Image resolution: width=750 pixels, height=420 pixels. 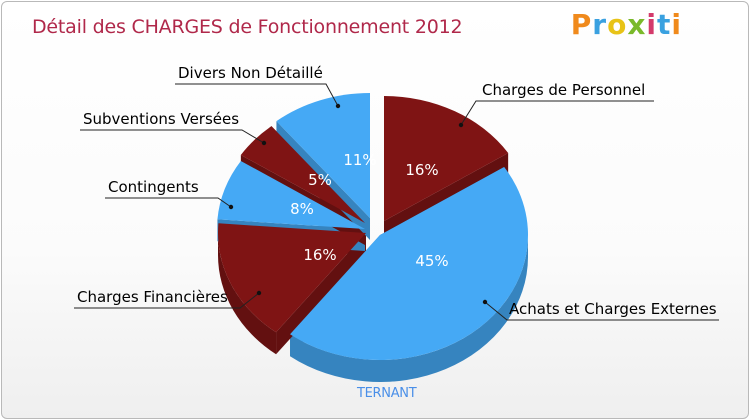 What do you see at coordinates (421, 170) in the screenshot?
I see `slice-pct-charges-de-personnel: 16%` at bounding box center [421, 170].